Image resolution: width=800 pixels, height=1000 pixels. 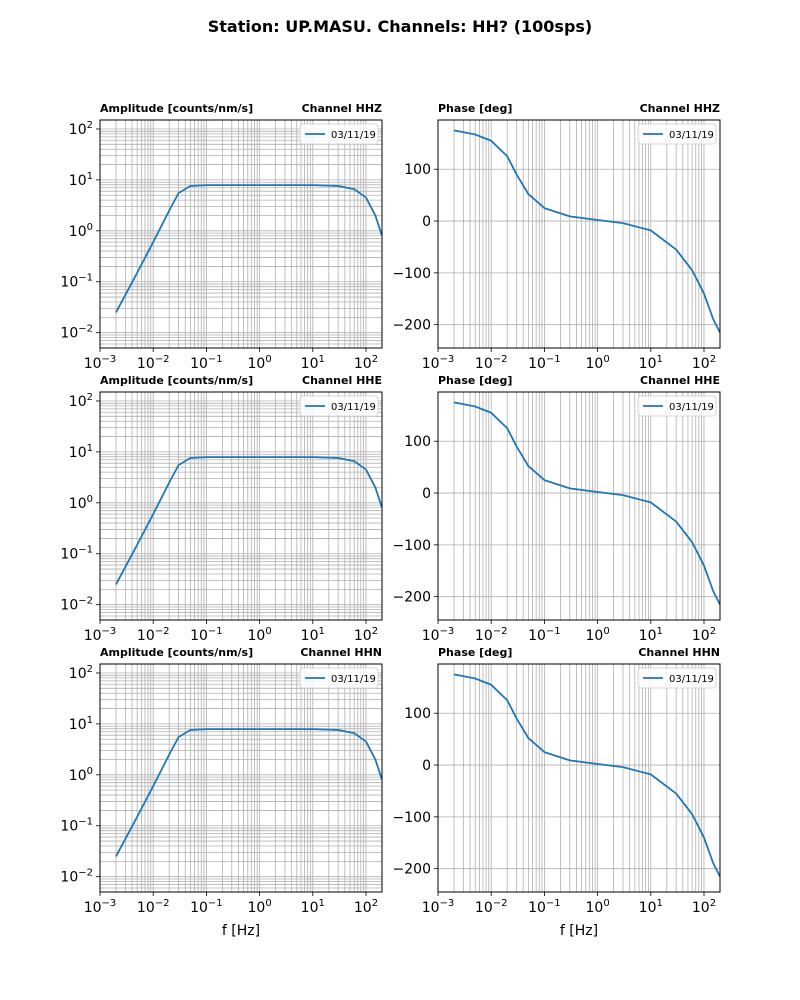 What do you see at coordinates (400, 26) in the screenshot?
I see `figure-title: Station: UP.MASU. Channels: HH? (100sps)` at bounding box center [400, 26].